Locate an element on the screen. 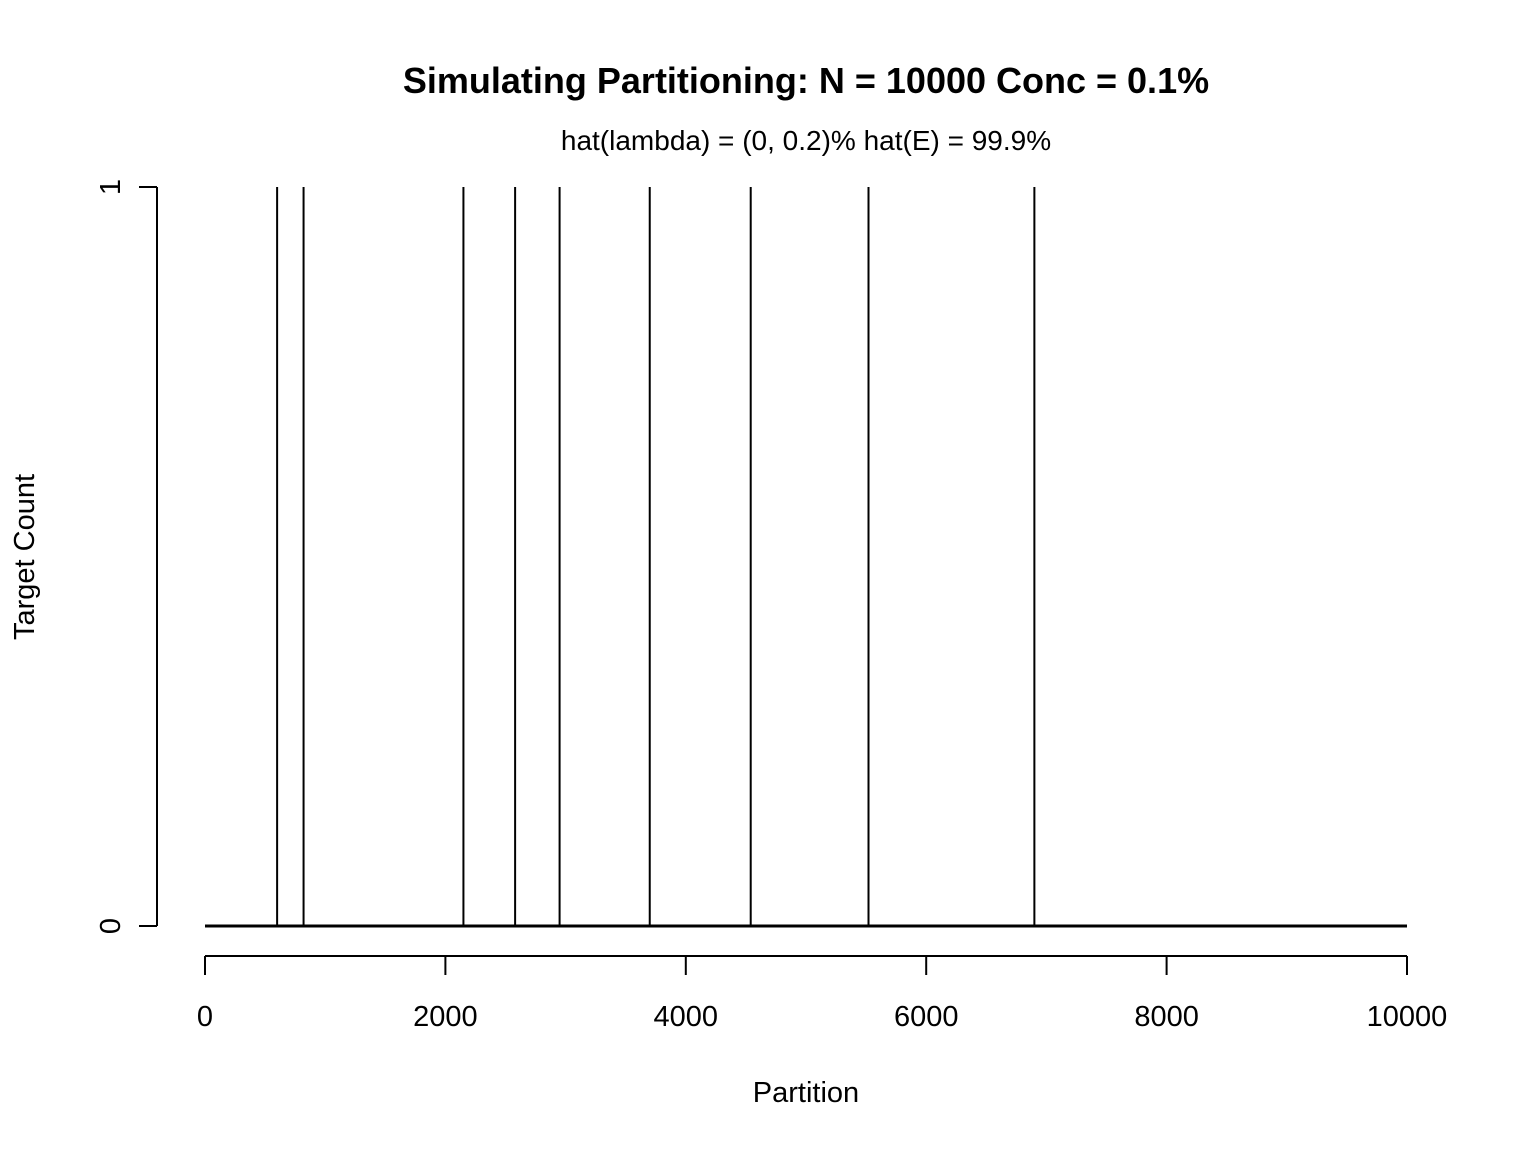 The width and height of the screenshot is (1536, 1152). x-tick-label-4000: 4000 is located at coordinates (686, 1017).